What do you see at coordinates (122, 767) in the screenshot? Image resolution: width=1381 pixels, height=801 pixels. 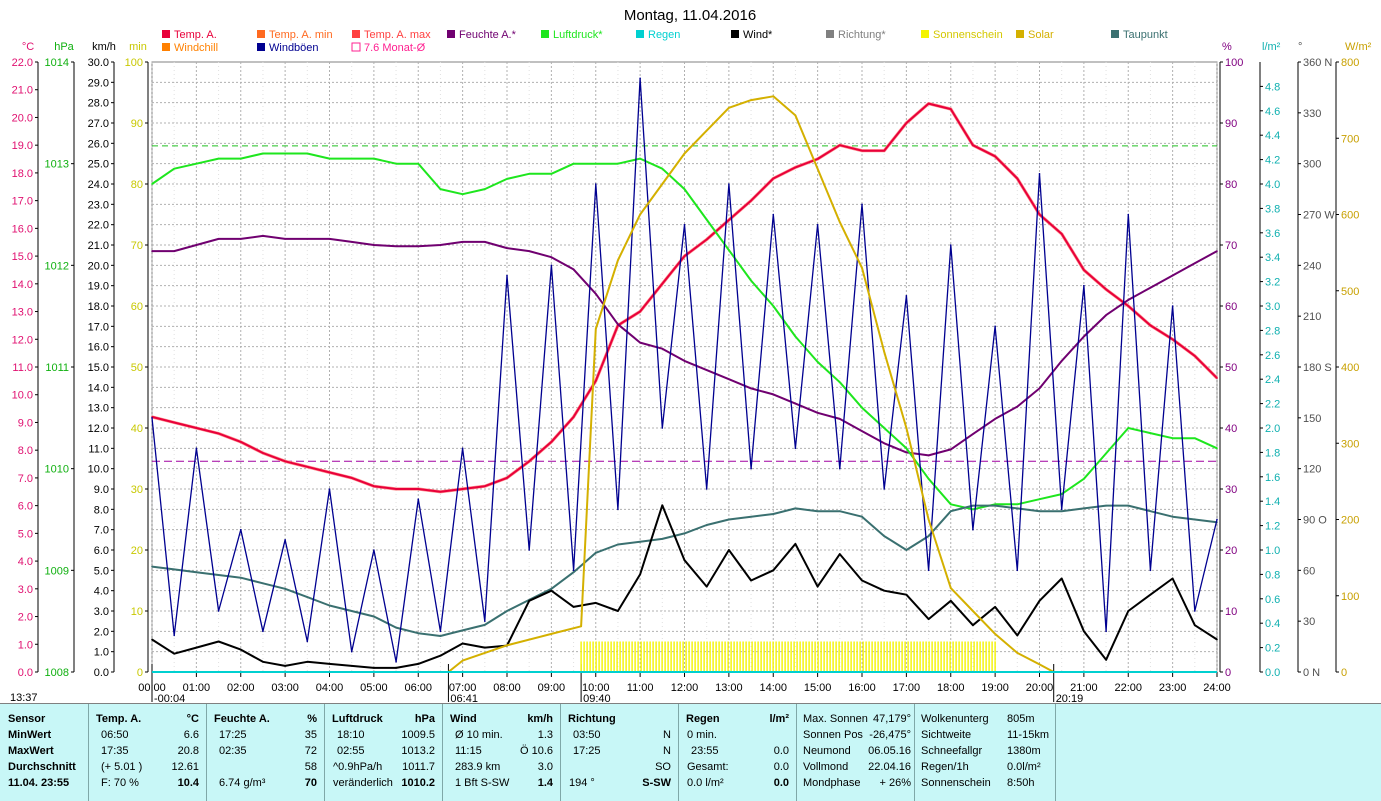 I see `temp-delta: (+ 5.01 )` at bounding box center [122, 767].